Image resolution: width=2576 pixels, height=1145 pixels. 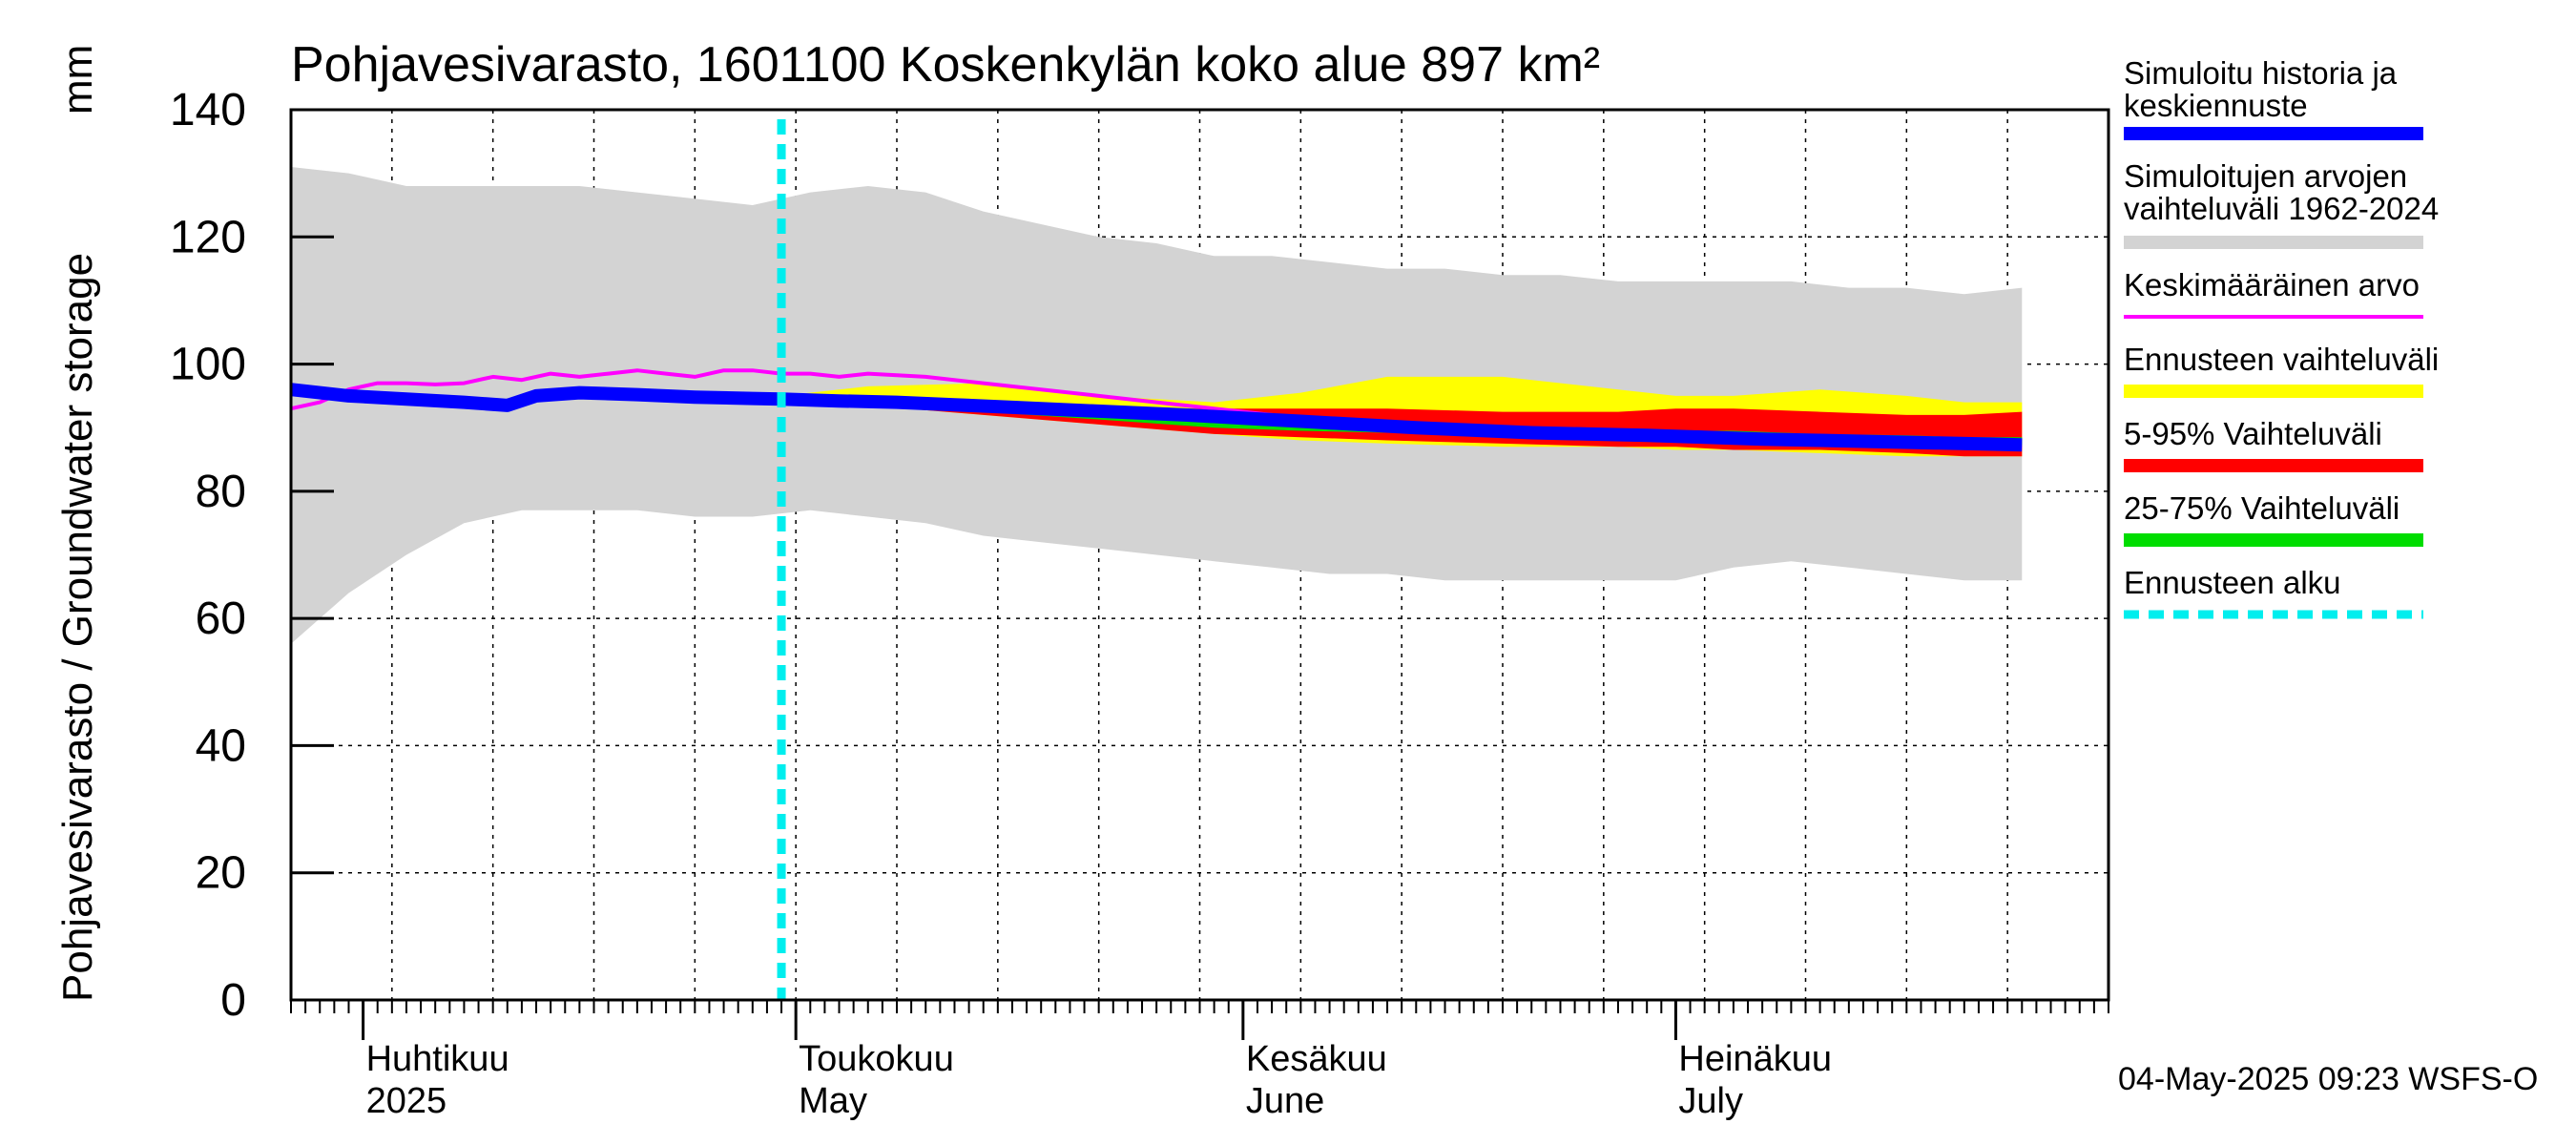 I want to click on legend-label: 25-75% Vaihteluväli, so click(x=2261, y=508).